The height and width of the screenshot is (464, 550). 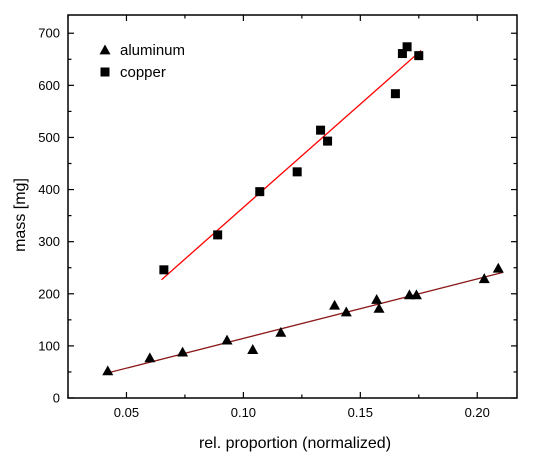 What do you see at coordinates (243, 412) in the screenshot?
I see `x-tick-label-1: 0.10` at bounding box center [243, 412].